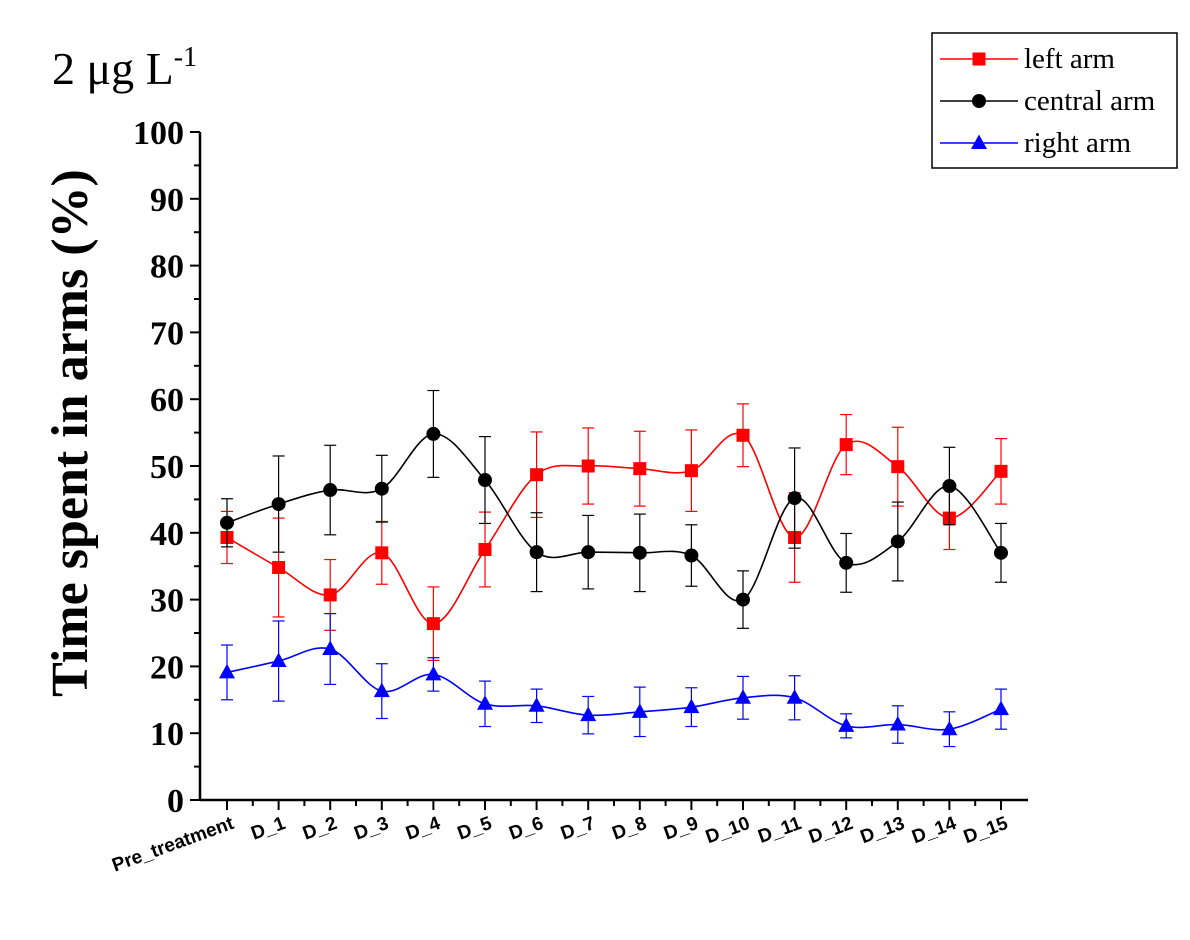 Image resolution: width=1190 pixels, height=940 pixels. Describe the element at coordinates (630, 829) in the screenshot. I see `x-tick-label: D_8` at that location.